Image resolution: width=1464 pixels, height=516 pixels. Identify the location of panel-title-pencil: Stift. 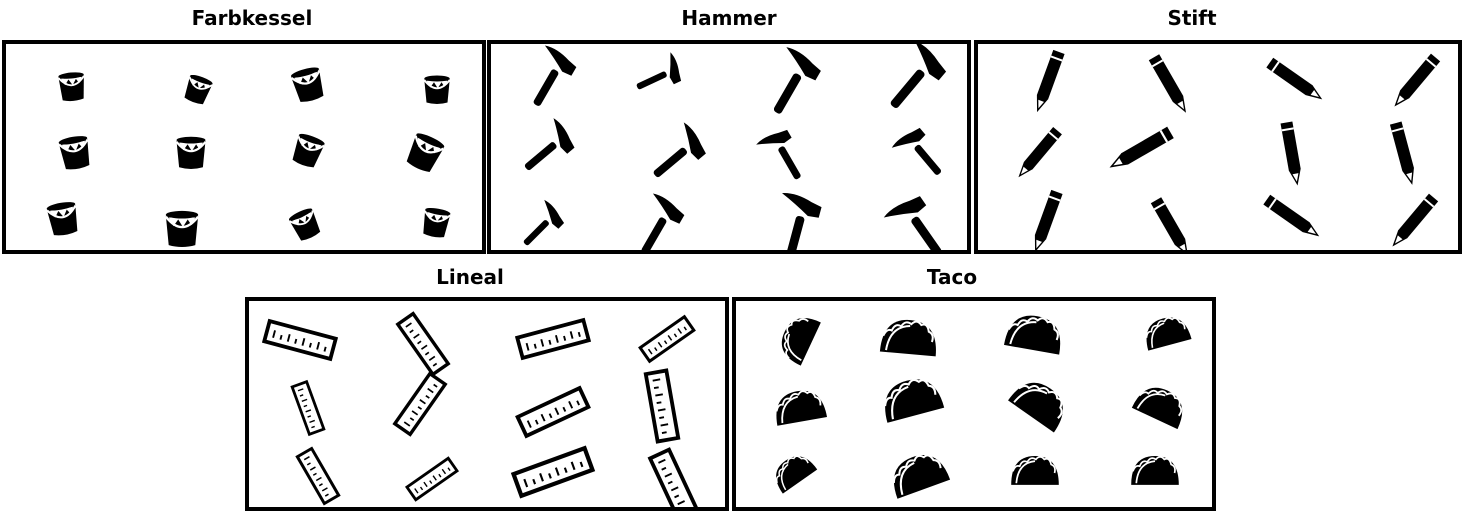
(1192, 18).